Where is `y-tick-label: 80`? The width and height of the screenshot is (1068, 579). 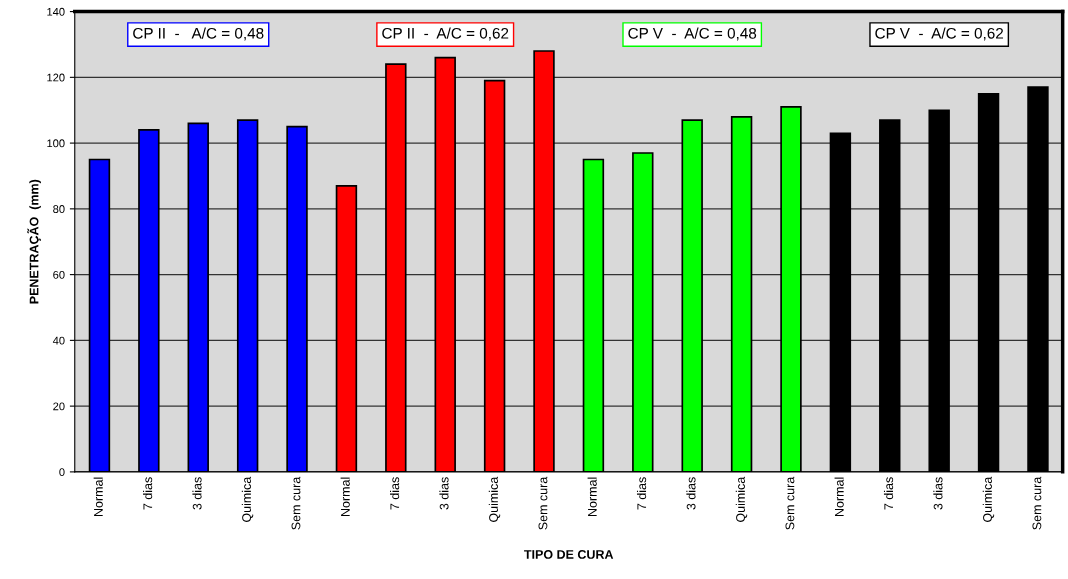 y-tick-label: 80 is located at coordinates (59, 209).